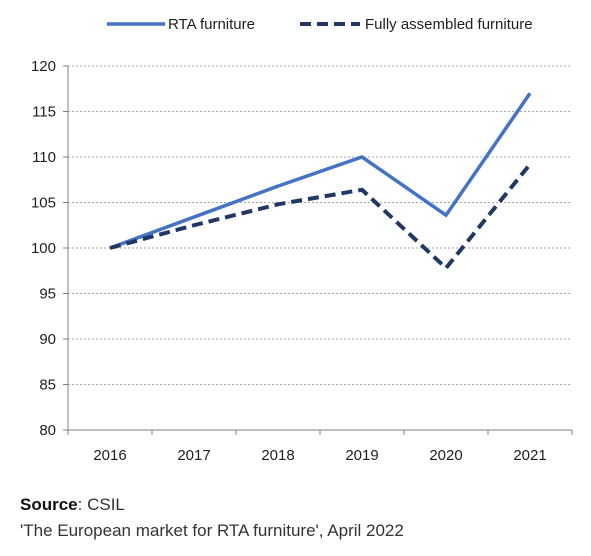 This screenshot has width=591, height=556. Describe the element at coordinates (320, 24) in the screenshot. I see `legend: RTA furniture Fully assembled furniture` at that location.